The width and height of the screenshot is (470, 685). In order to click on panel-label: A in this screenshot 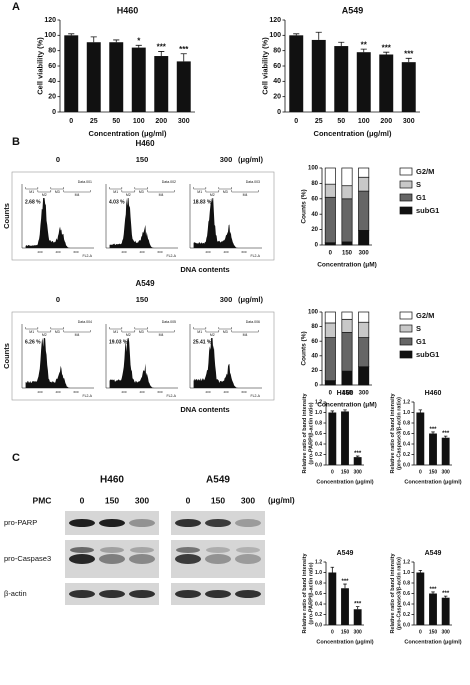, I will do `click(16, 7)`.